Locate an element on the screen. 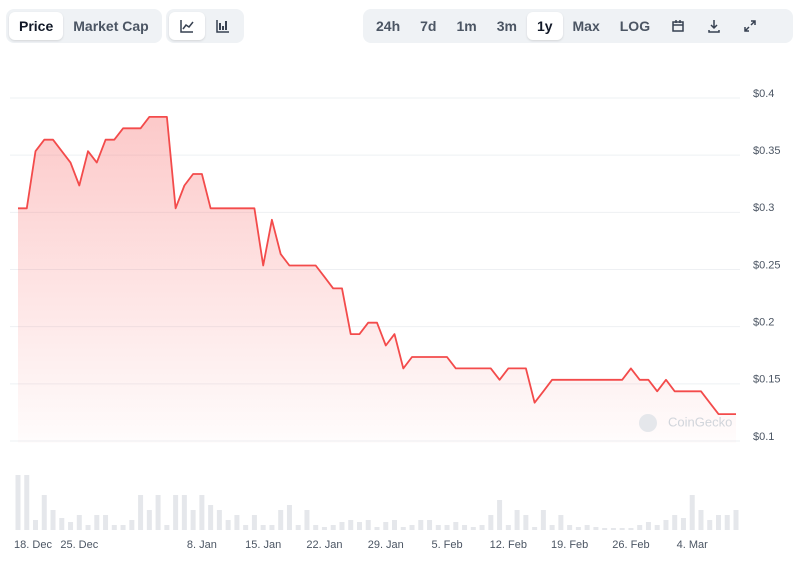 Image resolution: width=812 pixels, height=564 pixels. tab-button: Max is located at coordinates (586, 26).